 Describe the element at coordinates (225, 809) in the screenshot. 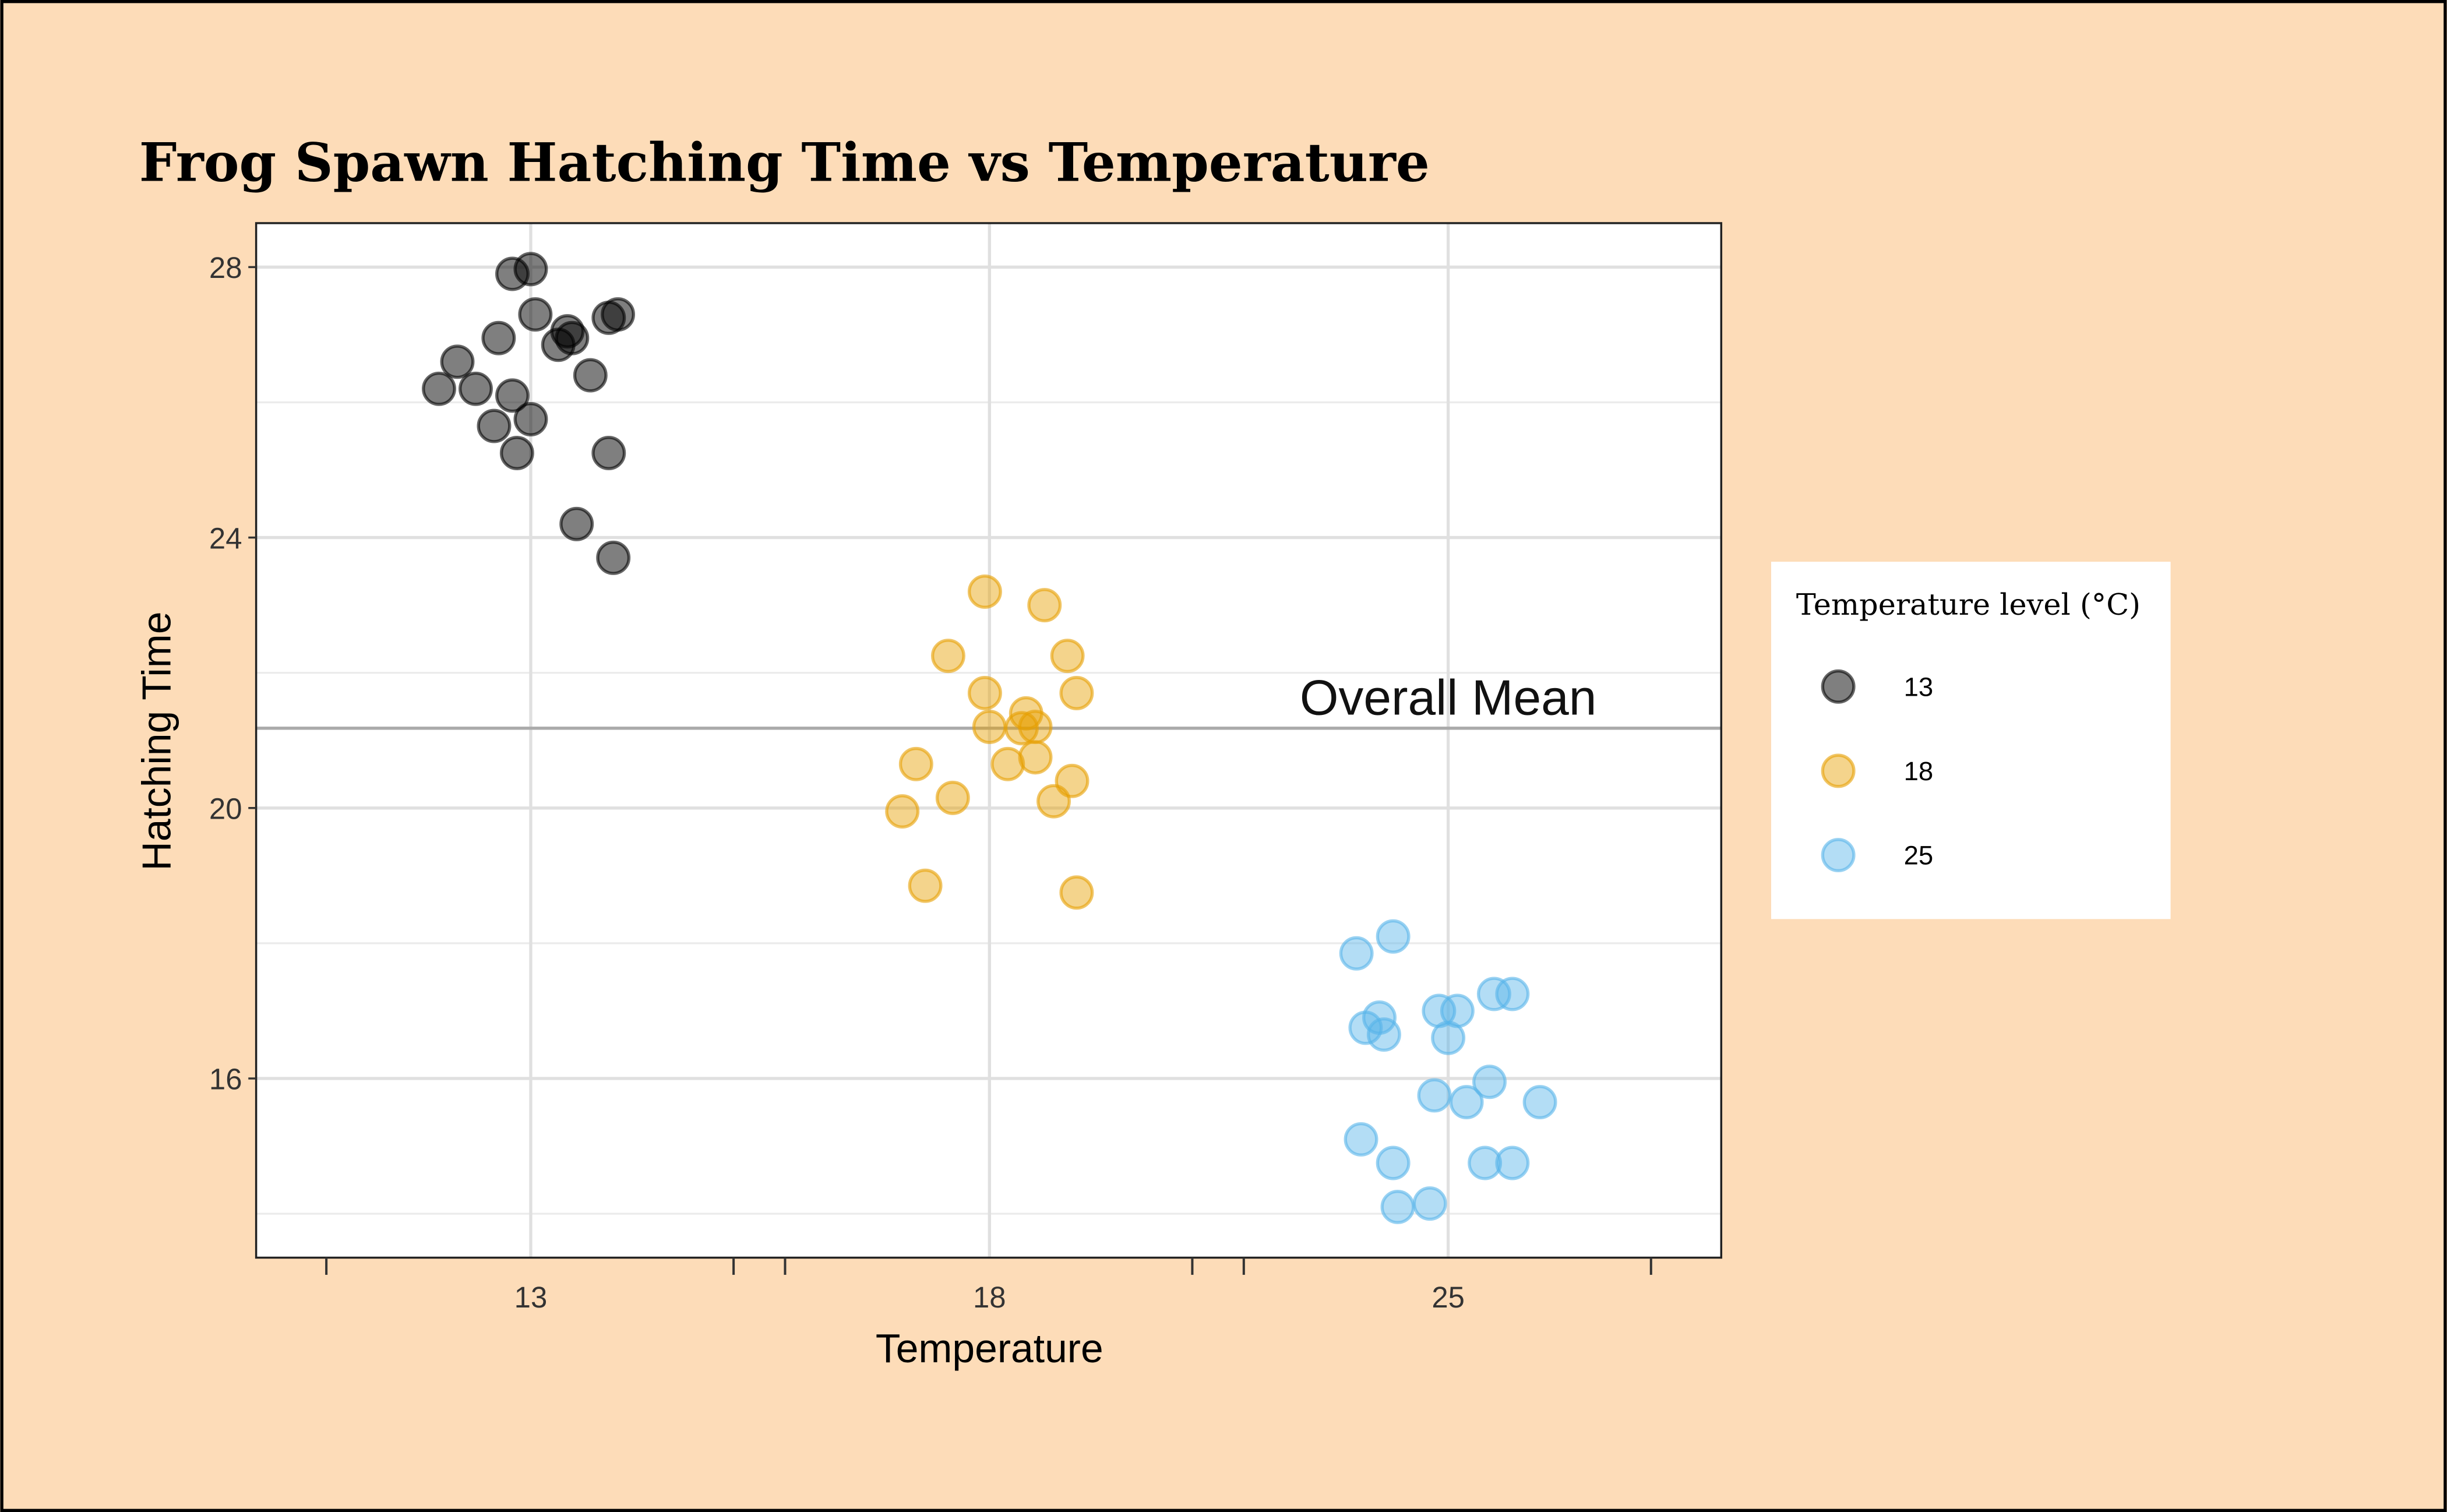

I see `y-tick-label: 20` at that location.